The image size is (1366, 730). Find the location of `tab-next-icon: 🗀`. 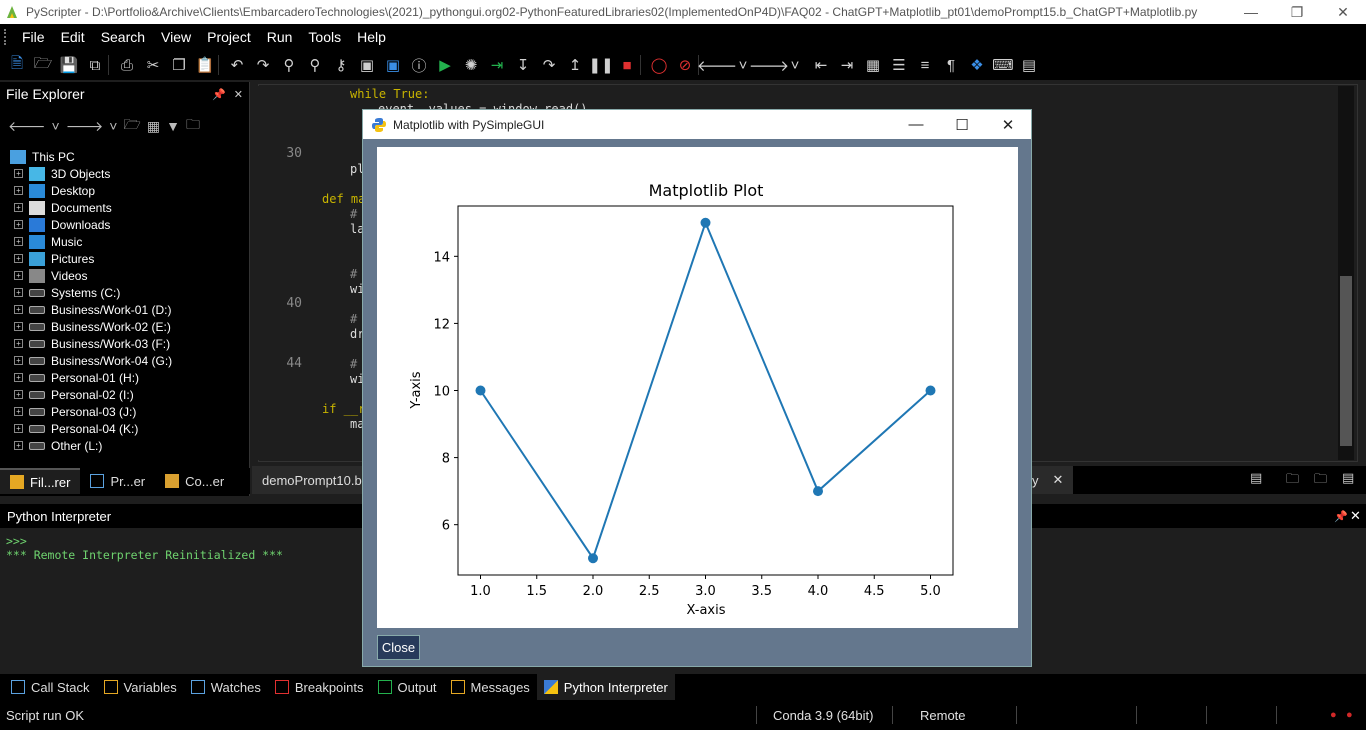

tab-next-icon: 🗀 is located at coordinates (1321, 478).